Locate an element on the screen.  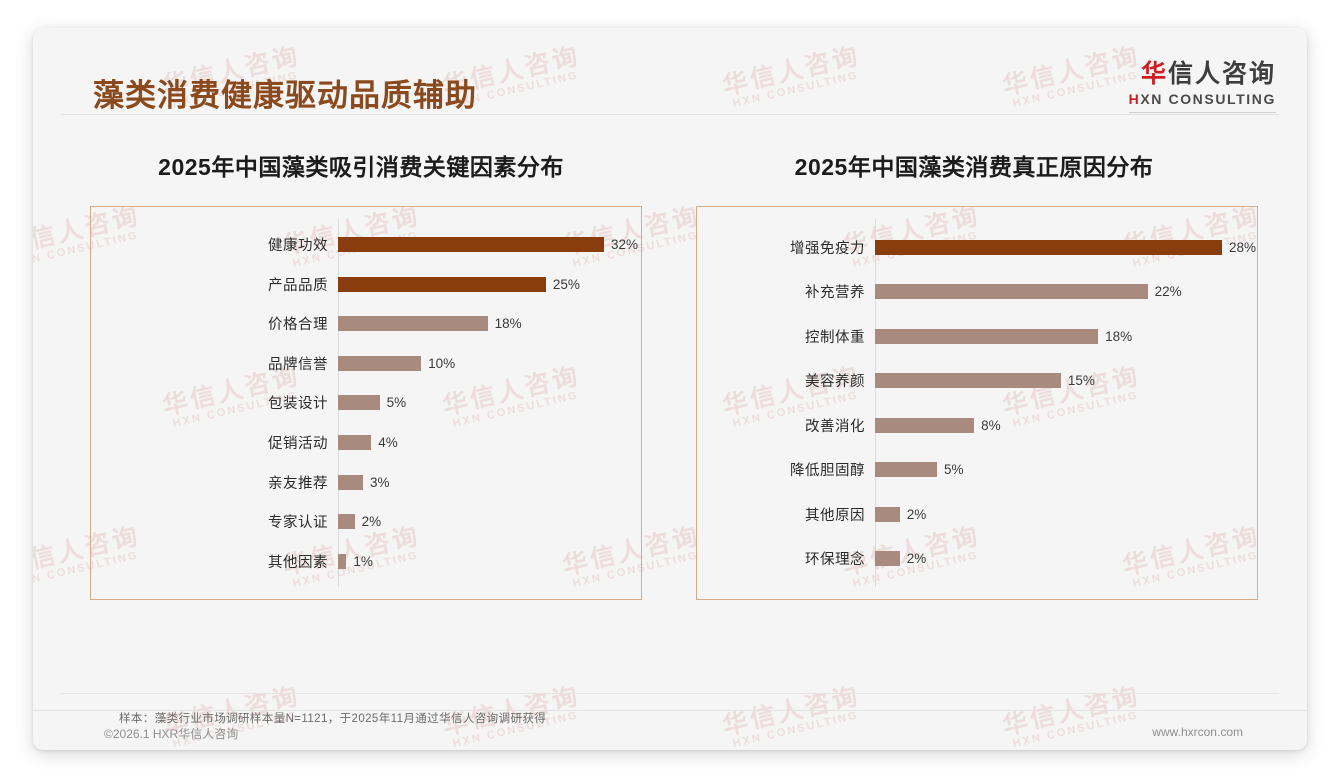
bar-track: 25% is located at coordinates (489, 284).